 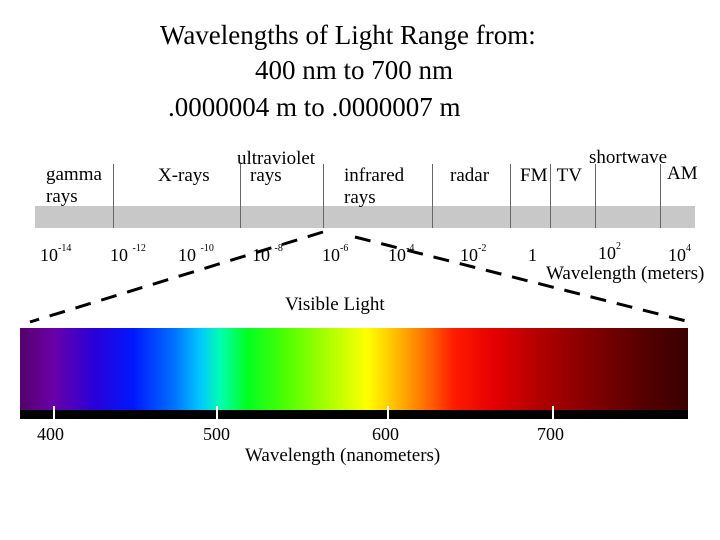 What do you see at coordinates (314, 107) in the screenshot?
I see `title-line-3: .0000004 m to .0000007 m` at bounding box center [314, 107].